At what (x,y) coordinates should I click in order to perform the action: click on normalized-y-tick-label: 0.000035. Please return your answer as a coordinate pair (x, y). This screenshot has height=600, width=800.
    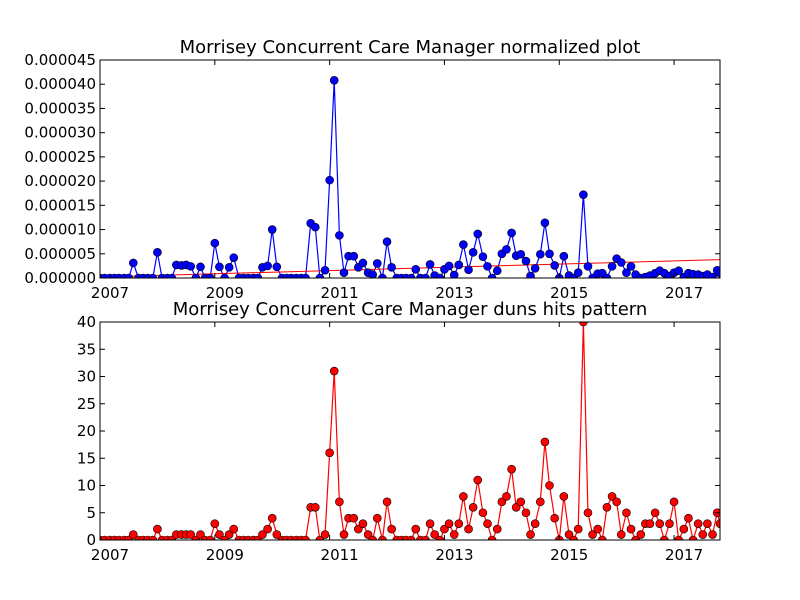
    Looking at the image, I should click on (60, 108).